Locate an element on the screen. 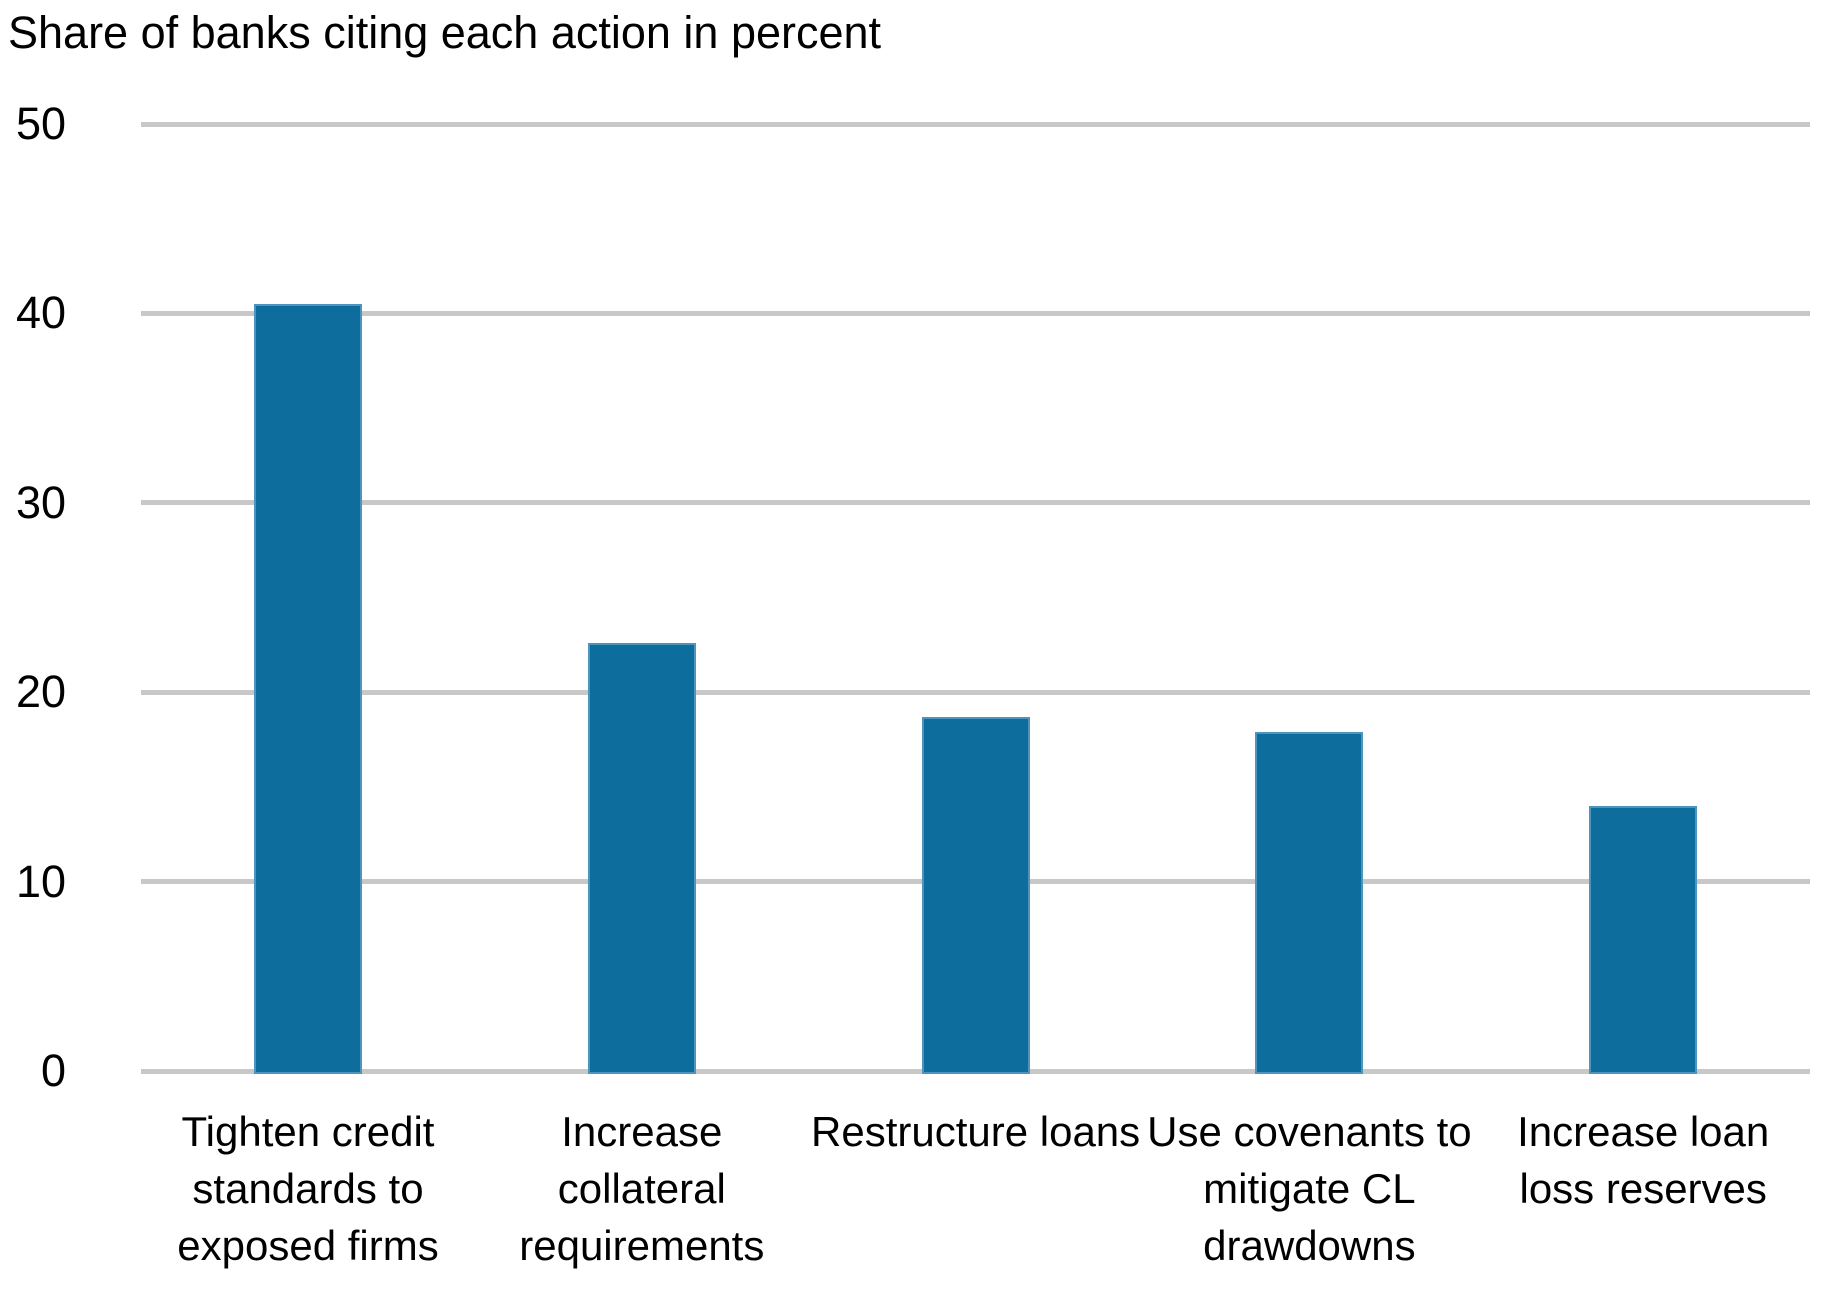 The image size is (1840, 1289). x-category-label-2: Increase collateral requirements is located at coordinates (642, 1188).